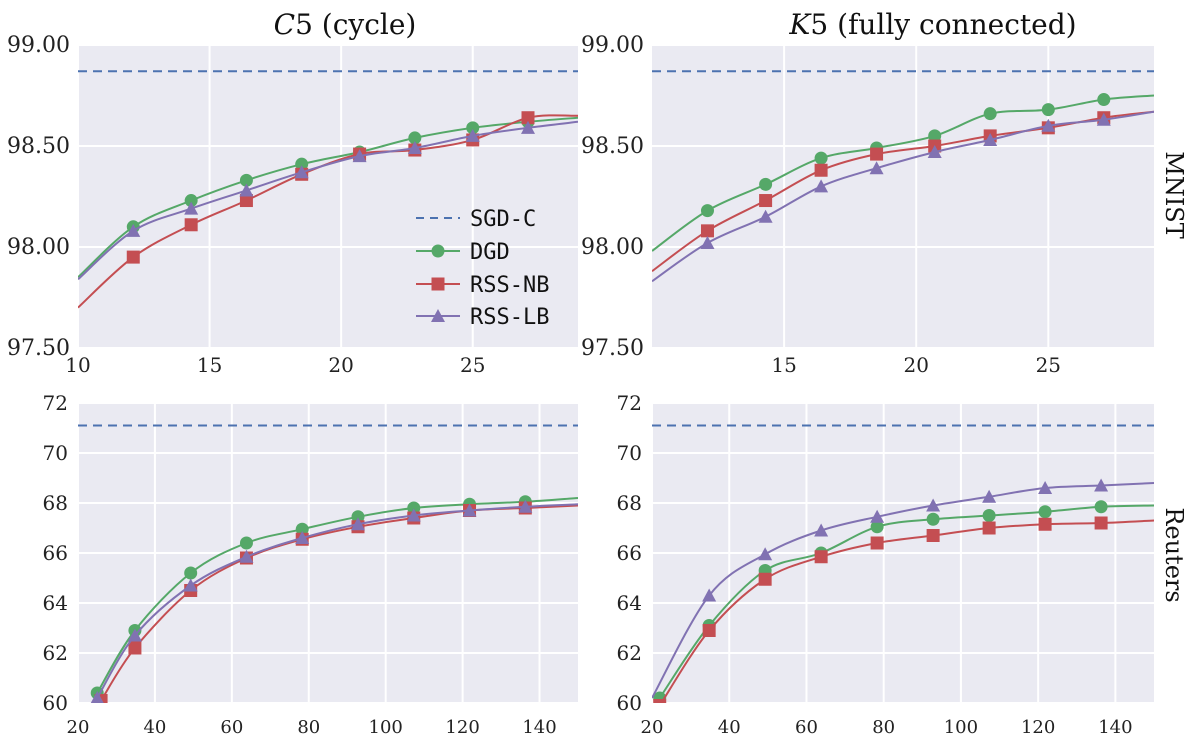 Image resolution: width=1196 pixels, height=748 pixels. I want to click on legend: SGD-C DGD RSS-NB RSS-LB, so click(482, 268).